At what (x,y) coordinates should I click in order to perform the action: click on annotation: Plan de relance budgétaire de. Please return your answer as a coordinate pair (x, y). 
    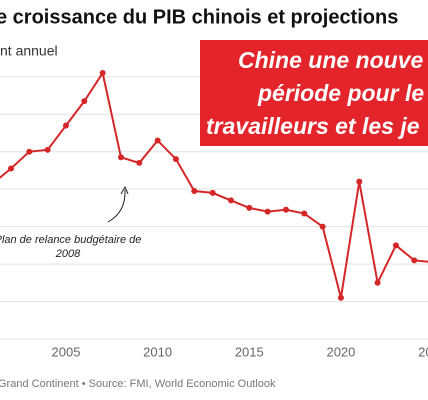
    Looking at the image, I should click on (70, 240).